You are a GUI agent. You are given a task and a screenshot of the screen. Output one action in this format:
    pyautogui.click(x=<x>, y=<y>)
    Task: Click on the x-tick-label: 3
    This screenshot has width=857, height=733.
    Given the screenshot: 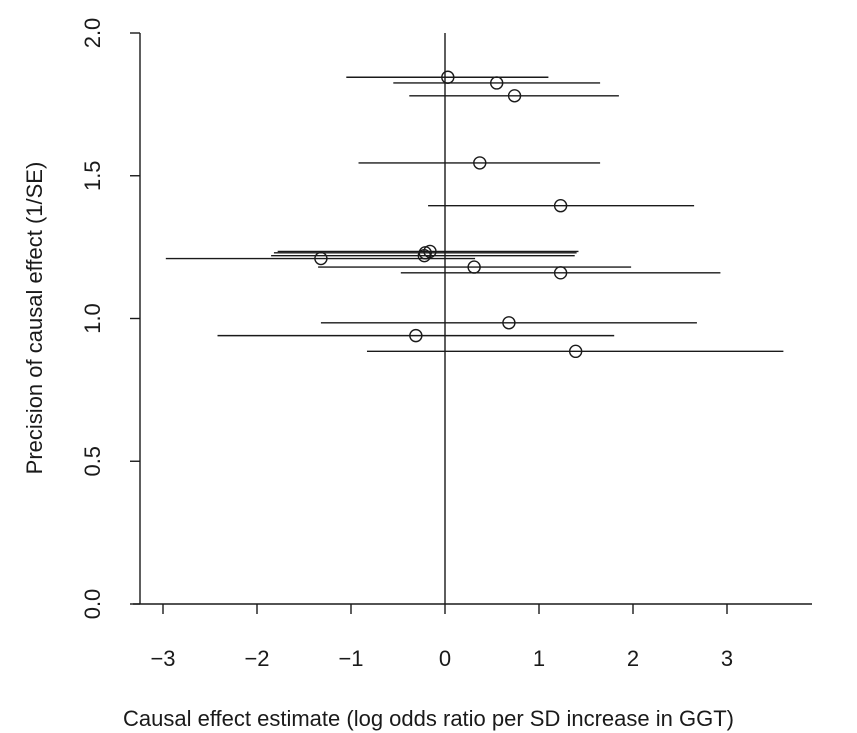 What is the action you would take?
    pyautogui.click(x=727, y=658)
    